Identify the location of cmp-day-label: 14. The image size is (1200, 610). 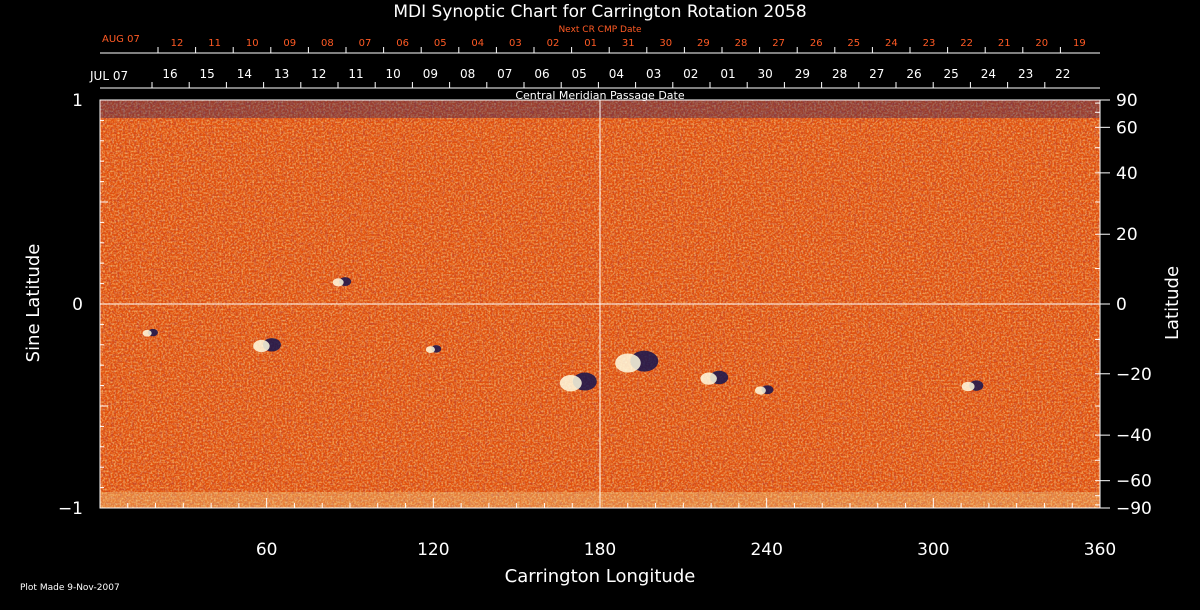
(244, 74).